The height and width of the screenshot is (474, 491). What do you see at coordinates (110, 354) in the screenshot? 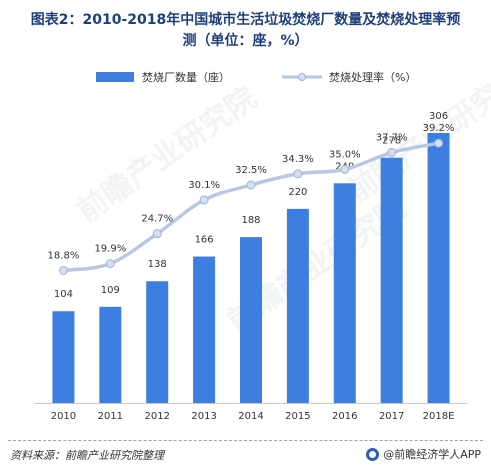
I see `bar-2011` at bounding box center [110, 354].